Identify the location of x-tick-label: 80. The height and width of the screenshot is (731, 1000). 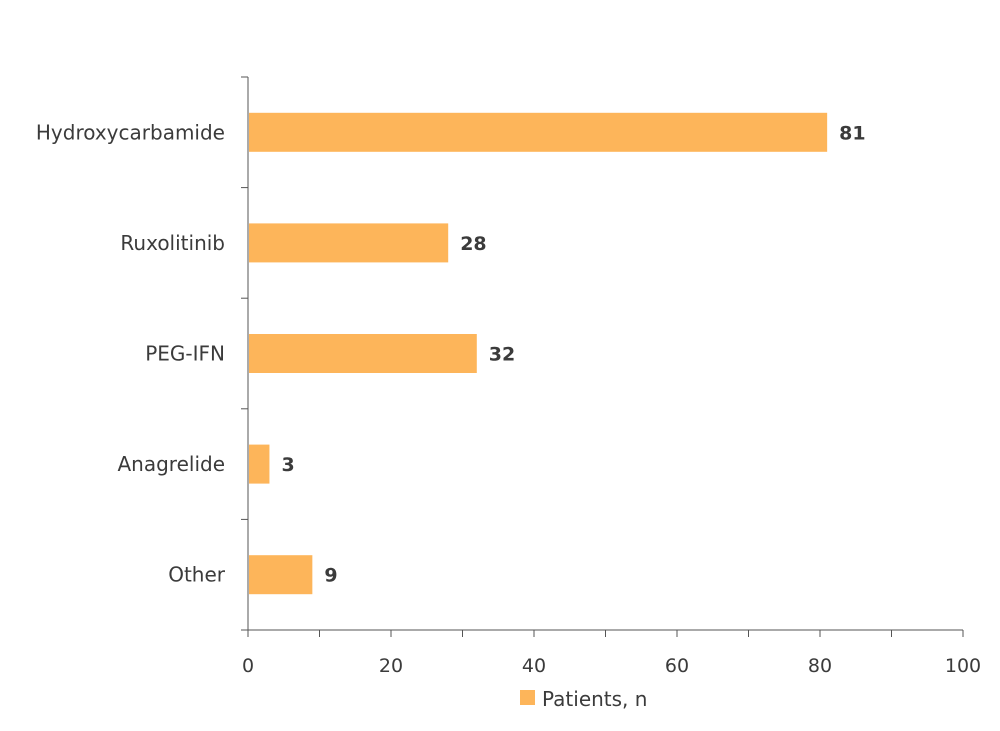
(820, 666).